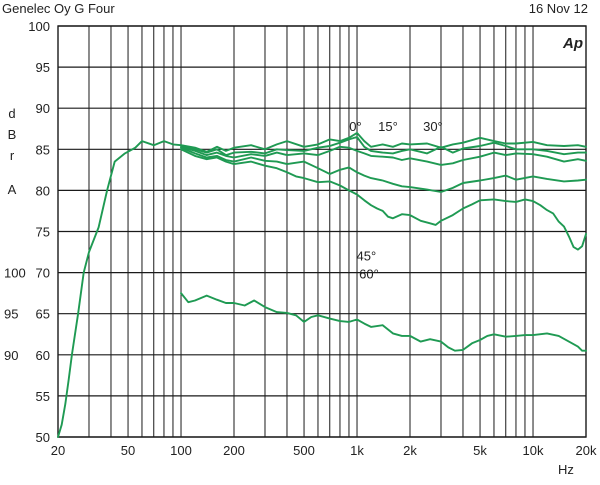  What do you see at coordinates (410, 450) in the screenshot?
I see `x-tick-label: 2k` at bounding box center [410, 450].